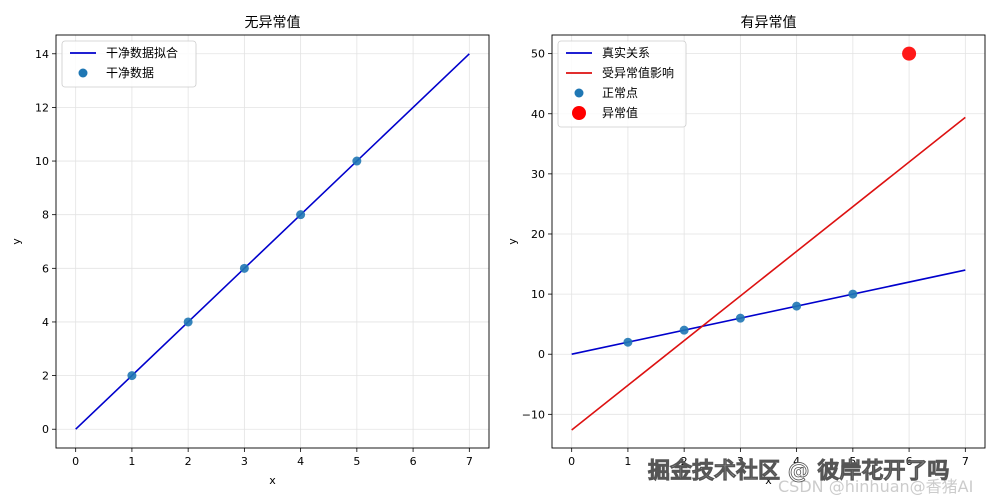 The width and height of the screenshot is (1000, 500). Describe the element at coordinates (42, 54) in the screenshot. I see `y-tick-label: 14` at that location.